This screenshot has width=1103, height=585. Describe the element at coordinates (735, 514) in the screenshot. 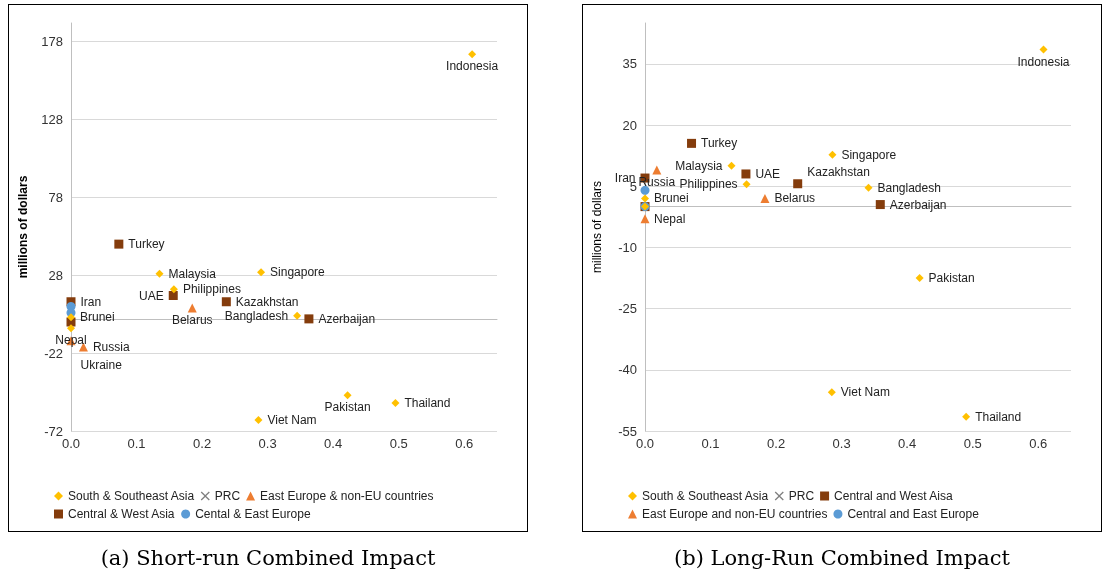

I see `legend-label: East Europe and non-EU countries` at that location.